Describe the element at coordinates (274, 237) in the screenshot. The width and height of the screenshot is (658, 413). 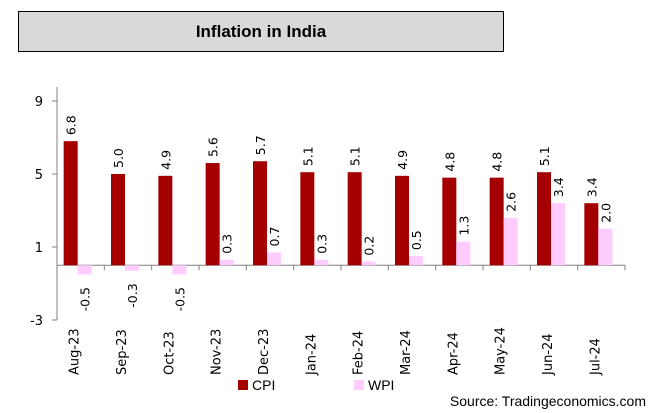
I see `data-label-wpi: 0.7` at that location.